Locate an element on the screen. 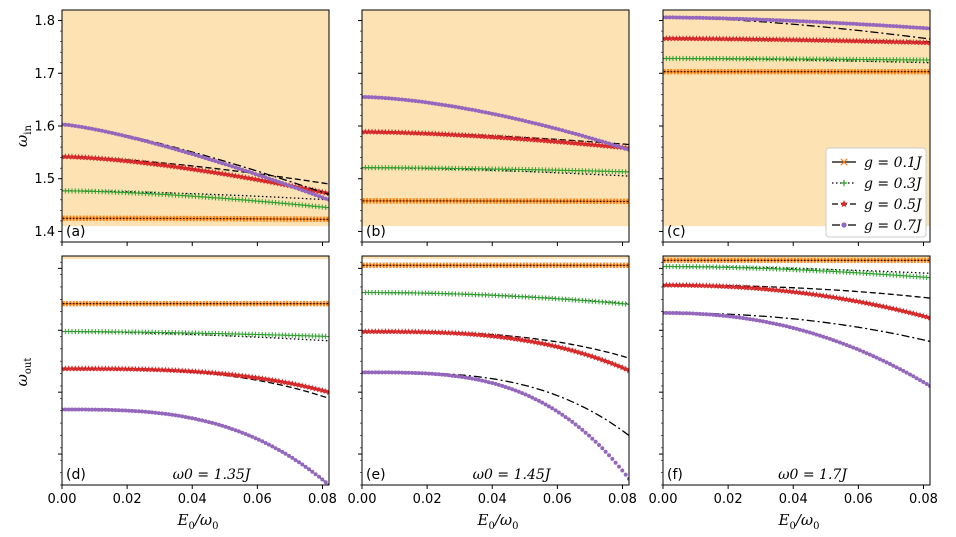 The height and width of the screenshot is (537, 956). omega0-label: ω0 = 1.35J is located at coordinates (212, 475).